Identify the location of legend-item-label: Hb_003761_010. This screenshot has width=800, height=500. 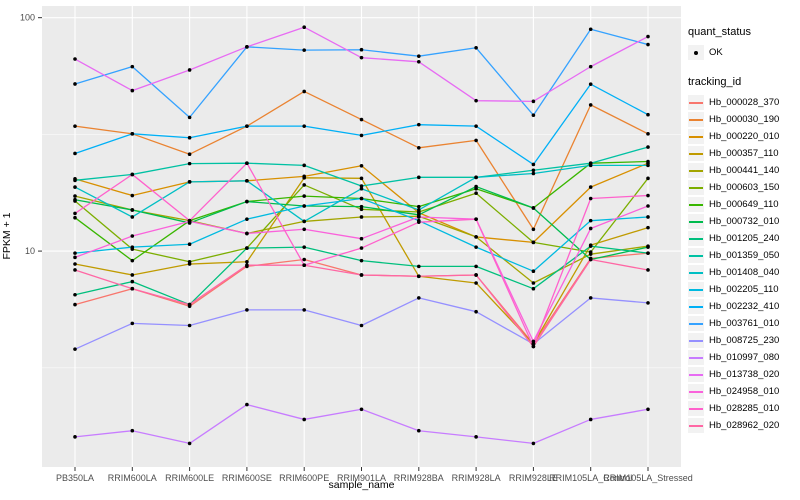
(744, 323).